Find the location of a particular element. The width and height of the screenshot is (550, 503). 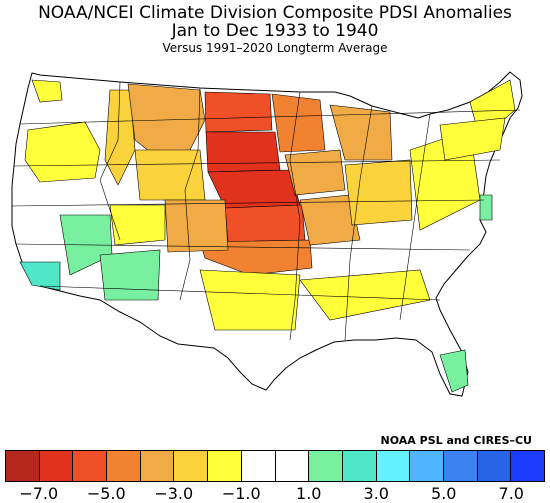

division-ne-yellow2 is located at coordinates (472, 139).